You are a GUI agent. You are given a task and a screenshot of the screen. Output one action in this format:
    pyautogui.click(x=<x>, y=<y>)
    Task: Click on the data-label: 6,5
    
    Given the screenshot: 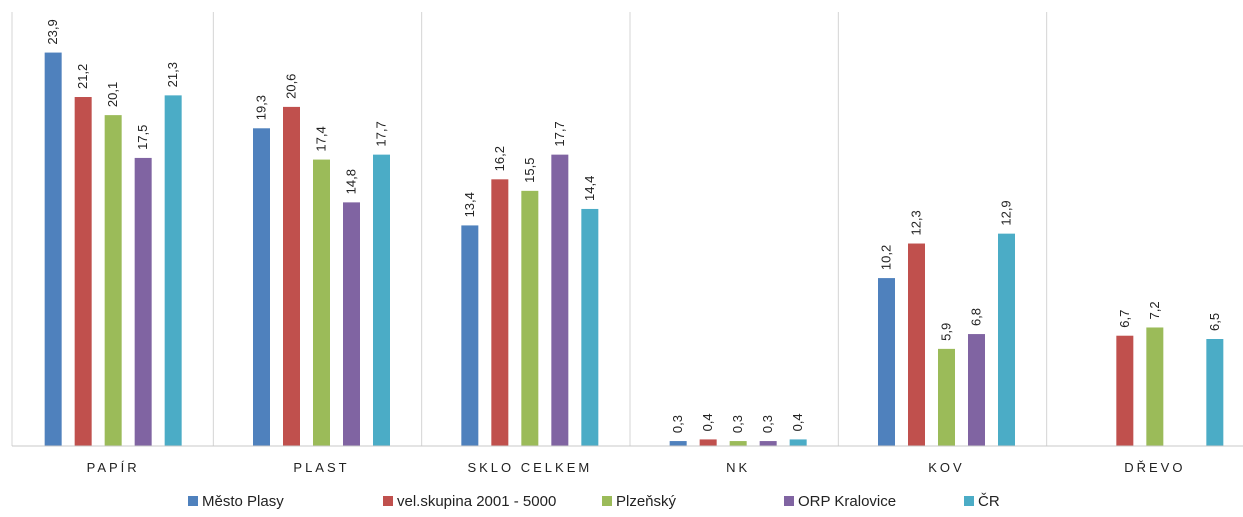 What is the action you would take?
    pyautogui.click(x=1214, y=322)
    